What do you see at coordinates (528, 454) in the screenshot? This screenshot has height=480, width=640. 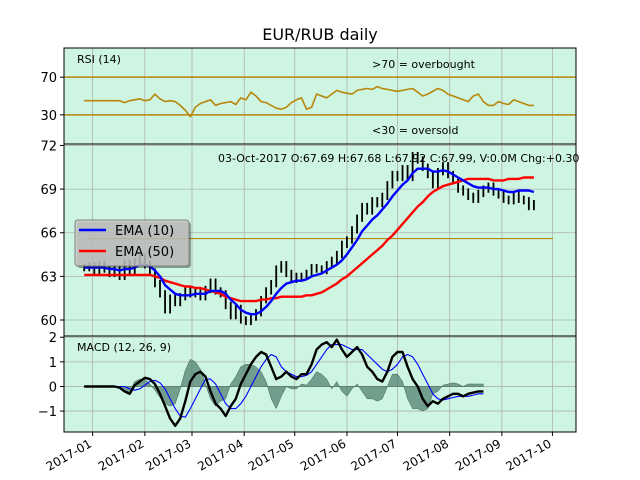 I see `x-tick-label: 2017-10` at bounding box center [528, 454].